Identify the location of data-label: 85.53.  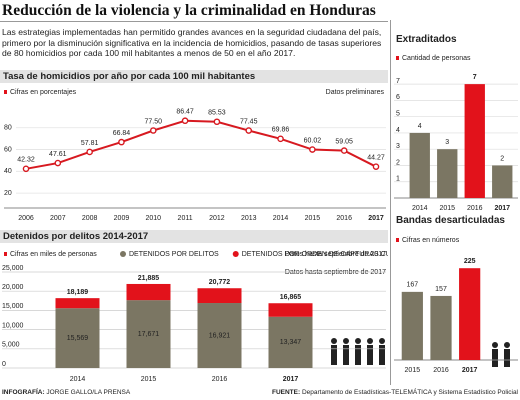
(217, 113).